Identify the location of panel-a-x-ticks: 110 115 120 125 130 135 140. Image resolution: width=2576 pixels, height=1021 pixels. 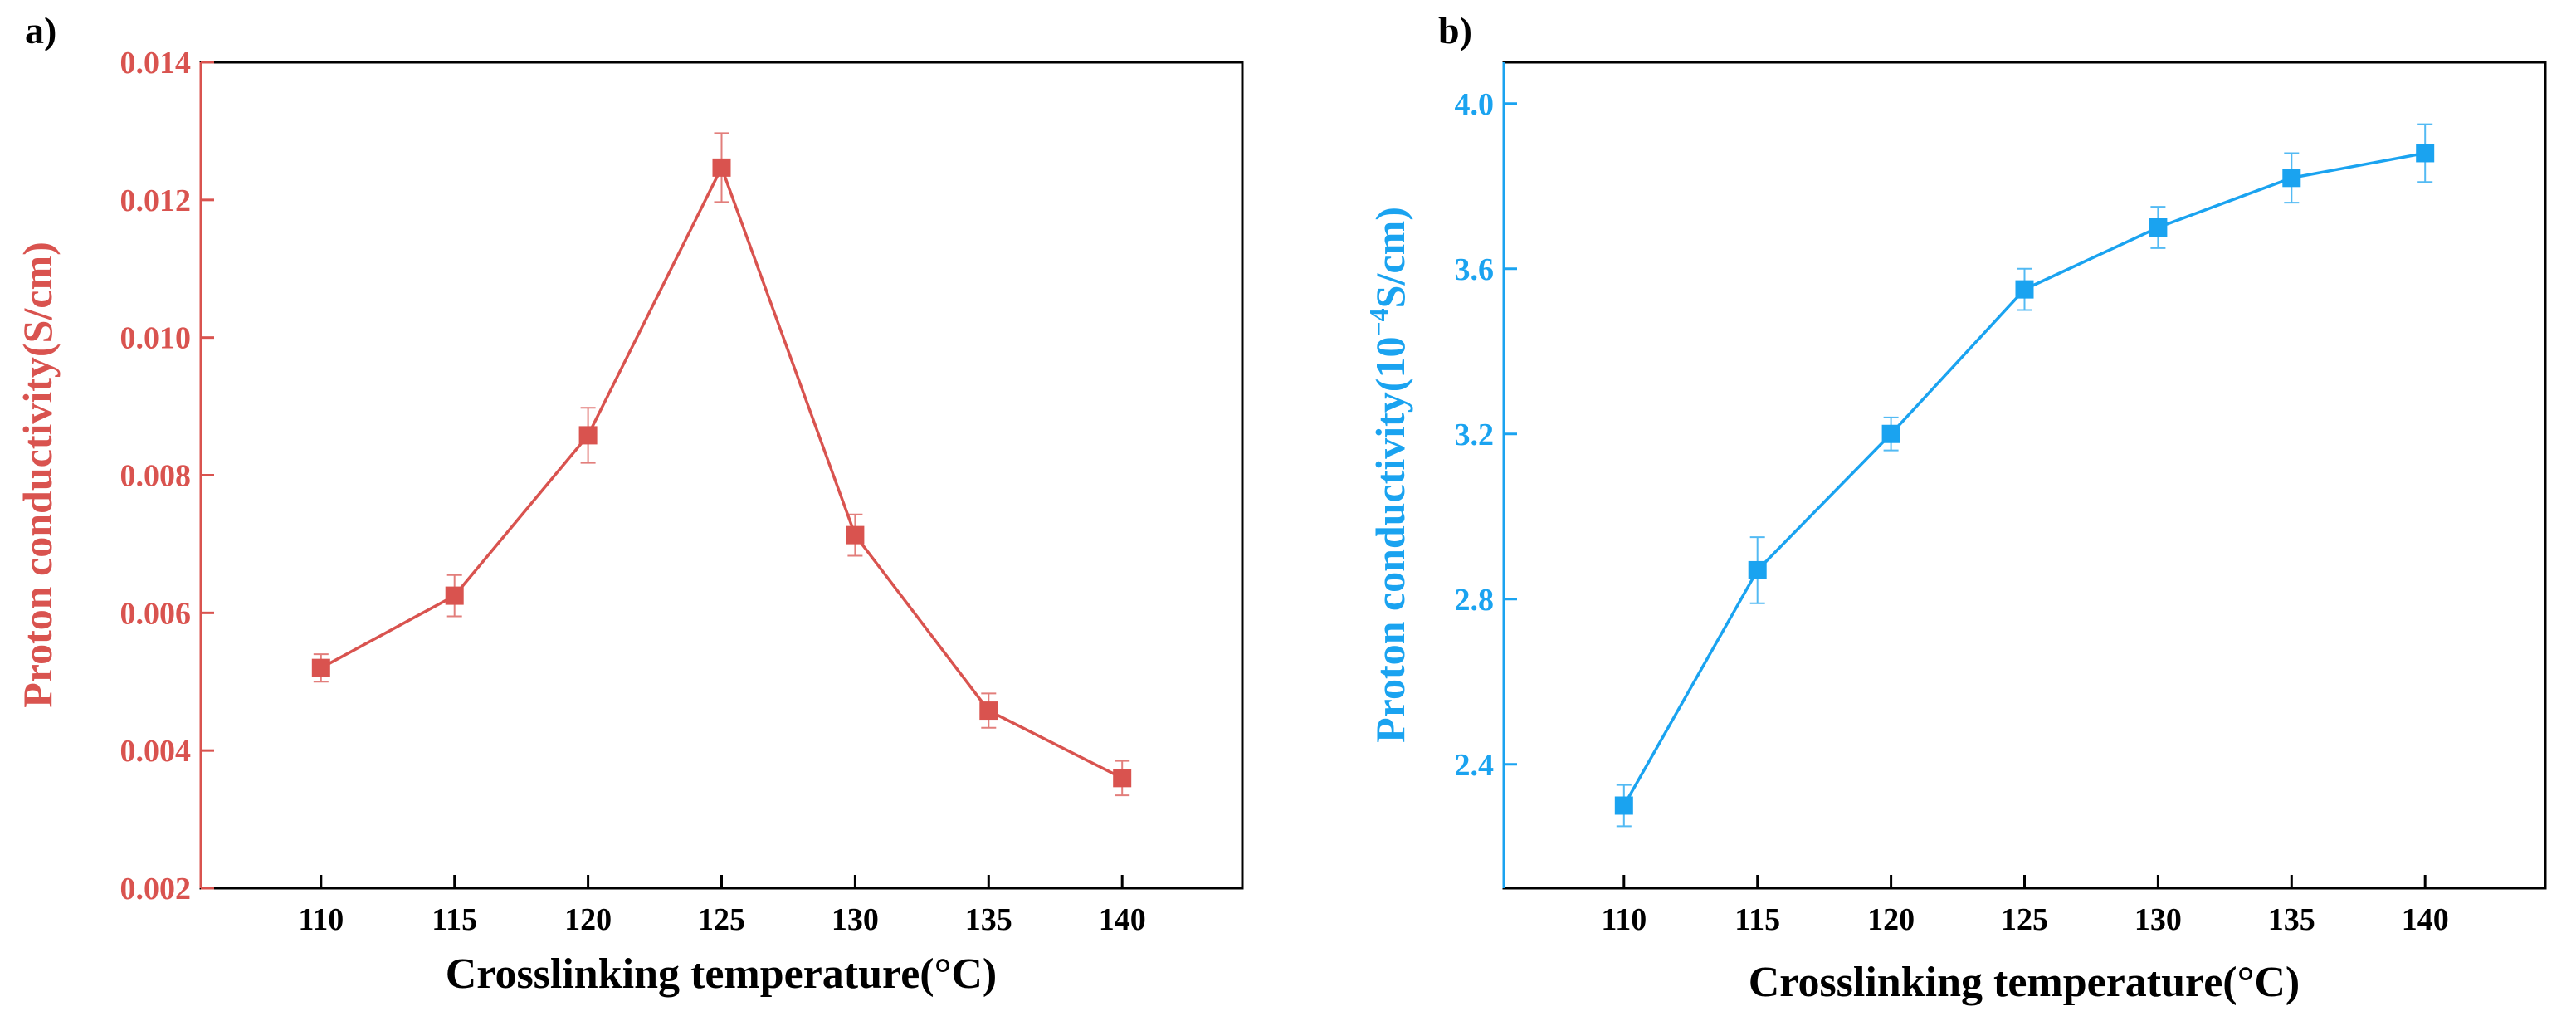
(722, 906).